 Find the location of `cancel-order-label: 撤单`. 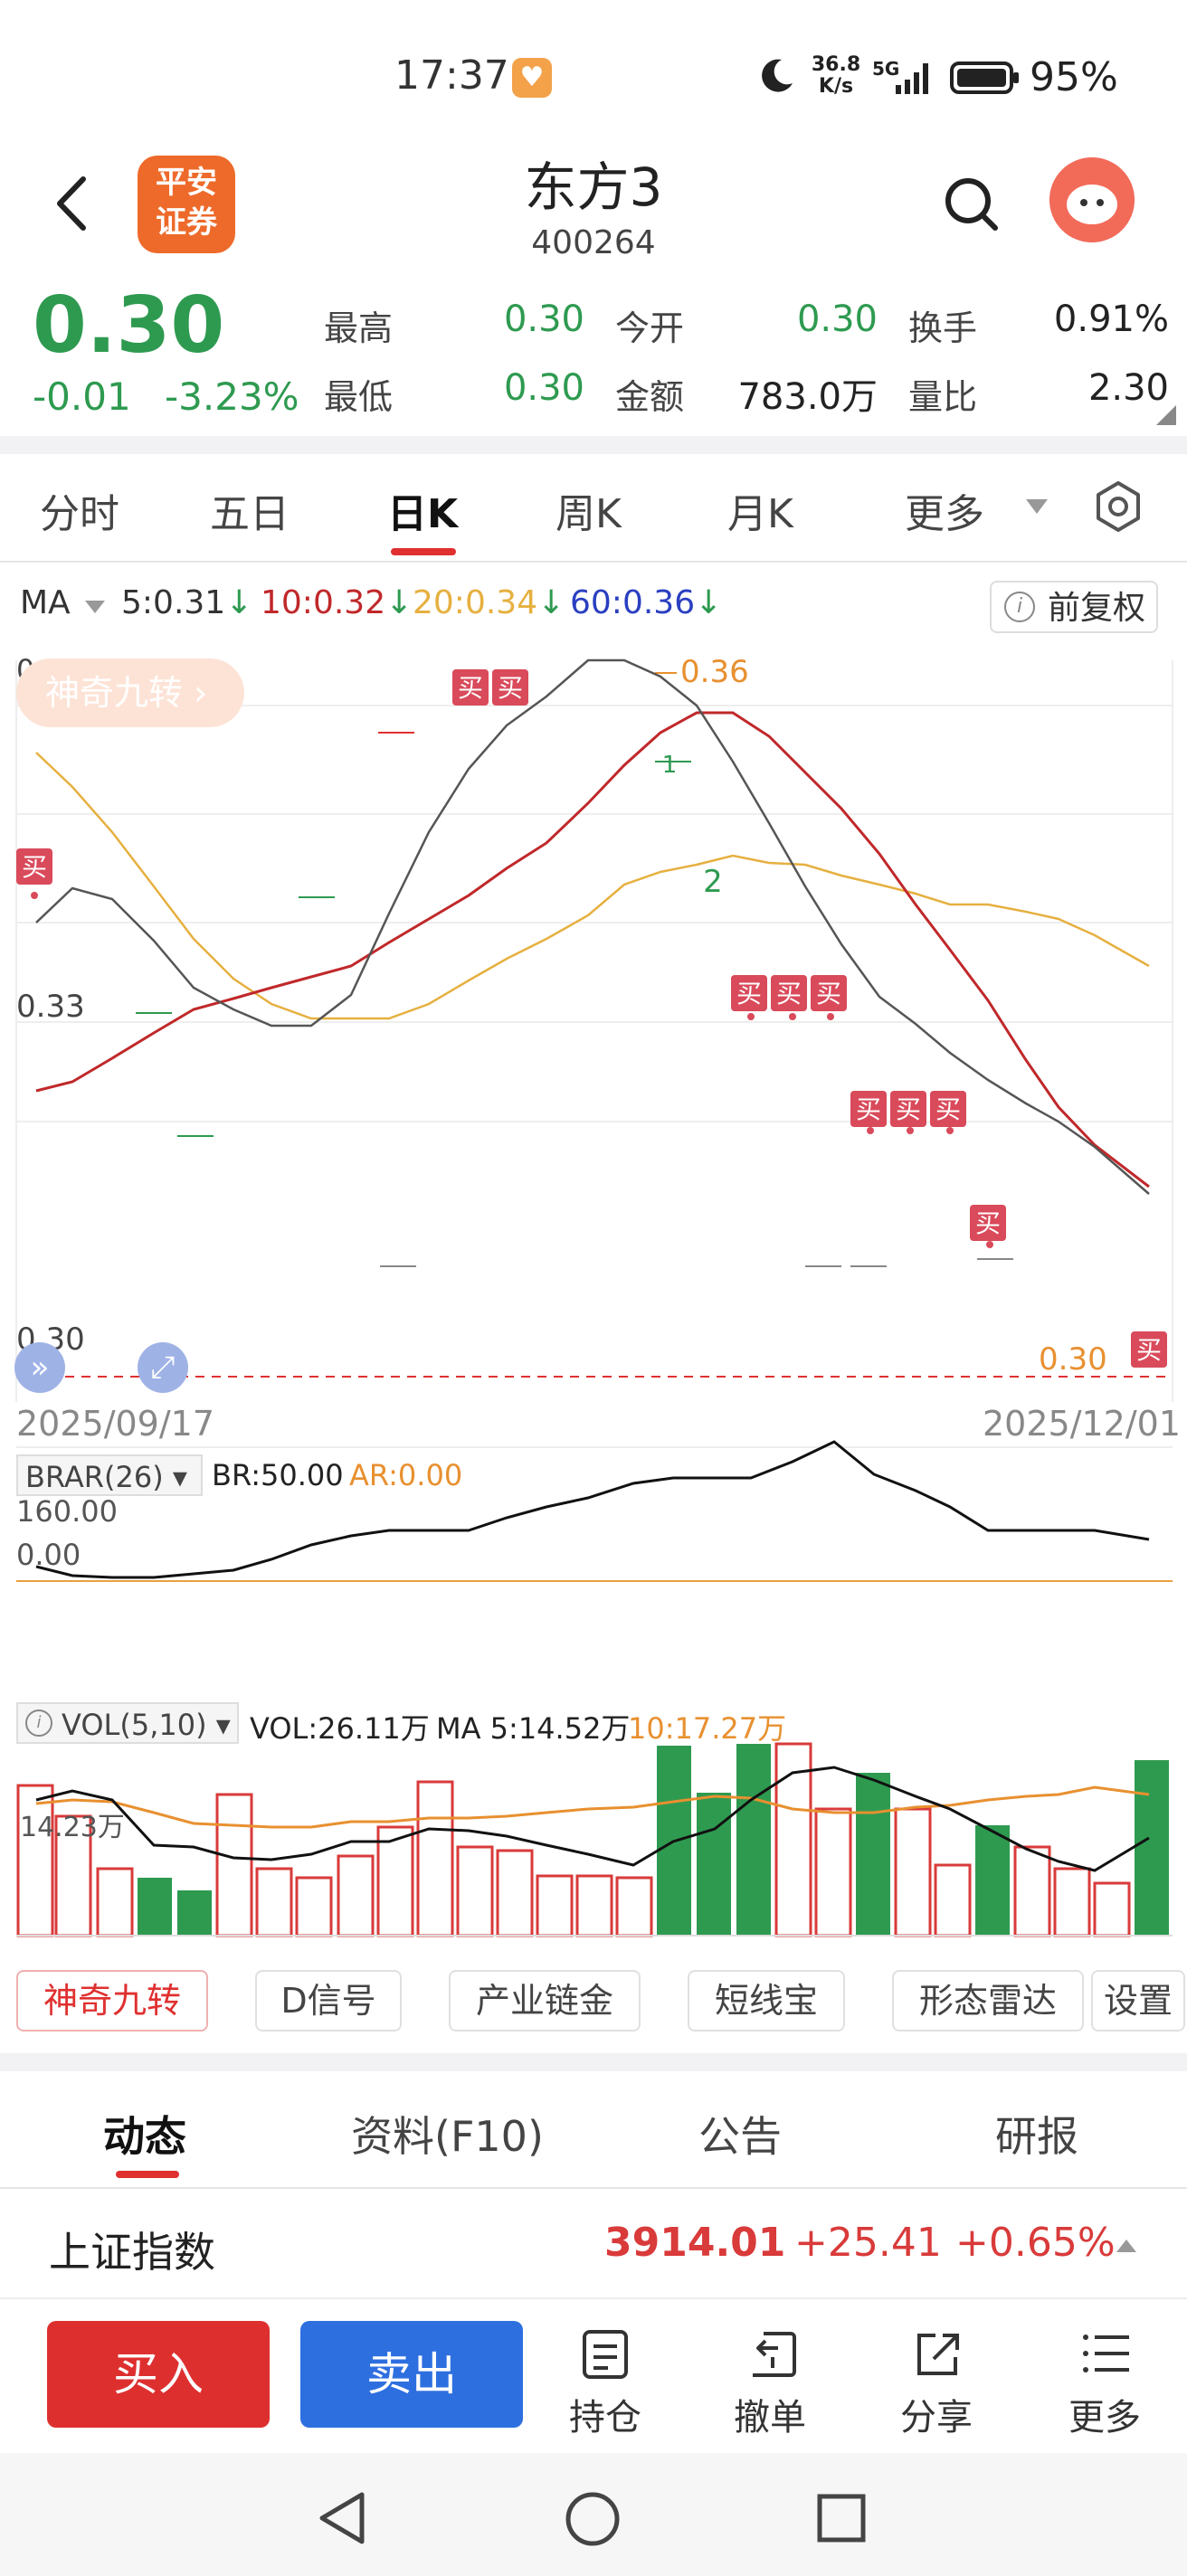

cancel-order-label: 撤单 is located at coordinates (770, 2418).